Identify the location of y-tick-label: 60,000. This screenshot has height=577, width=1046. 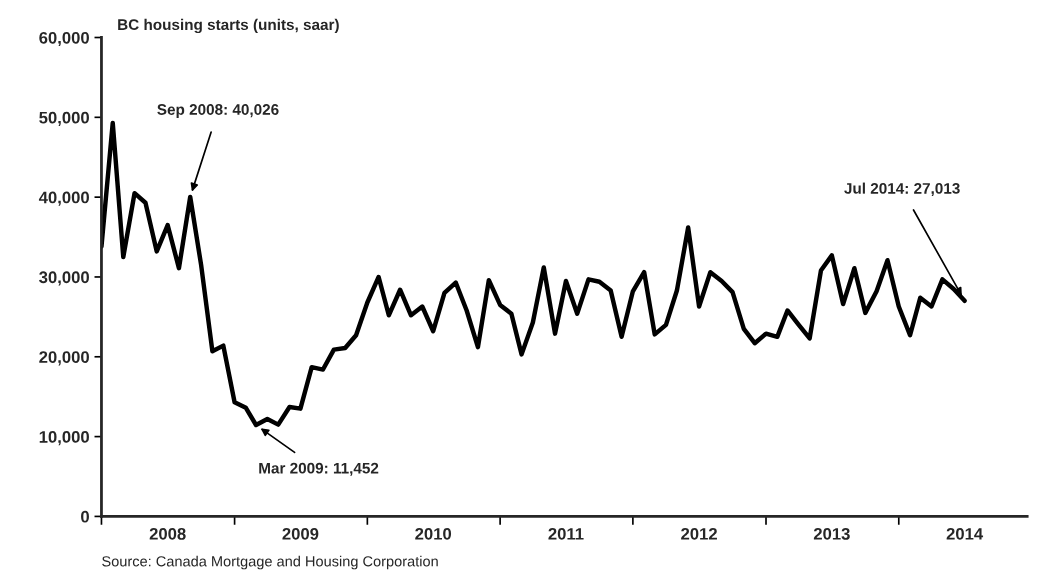
(64, 39).